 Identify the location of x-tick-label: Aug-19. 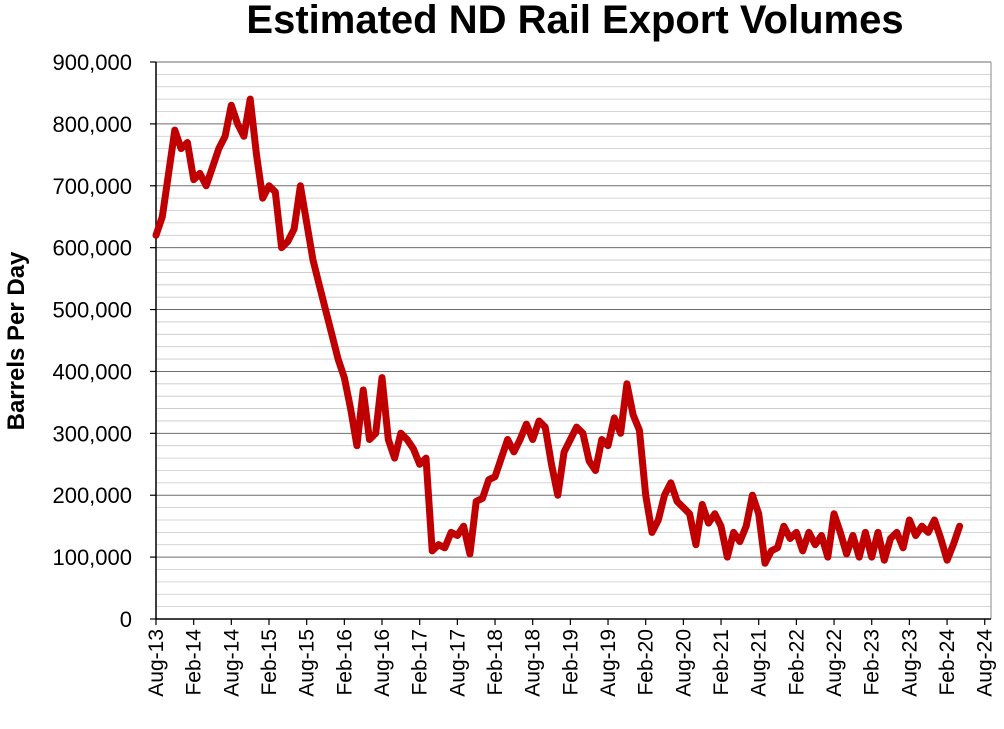
(608, 663).